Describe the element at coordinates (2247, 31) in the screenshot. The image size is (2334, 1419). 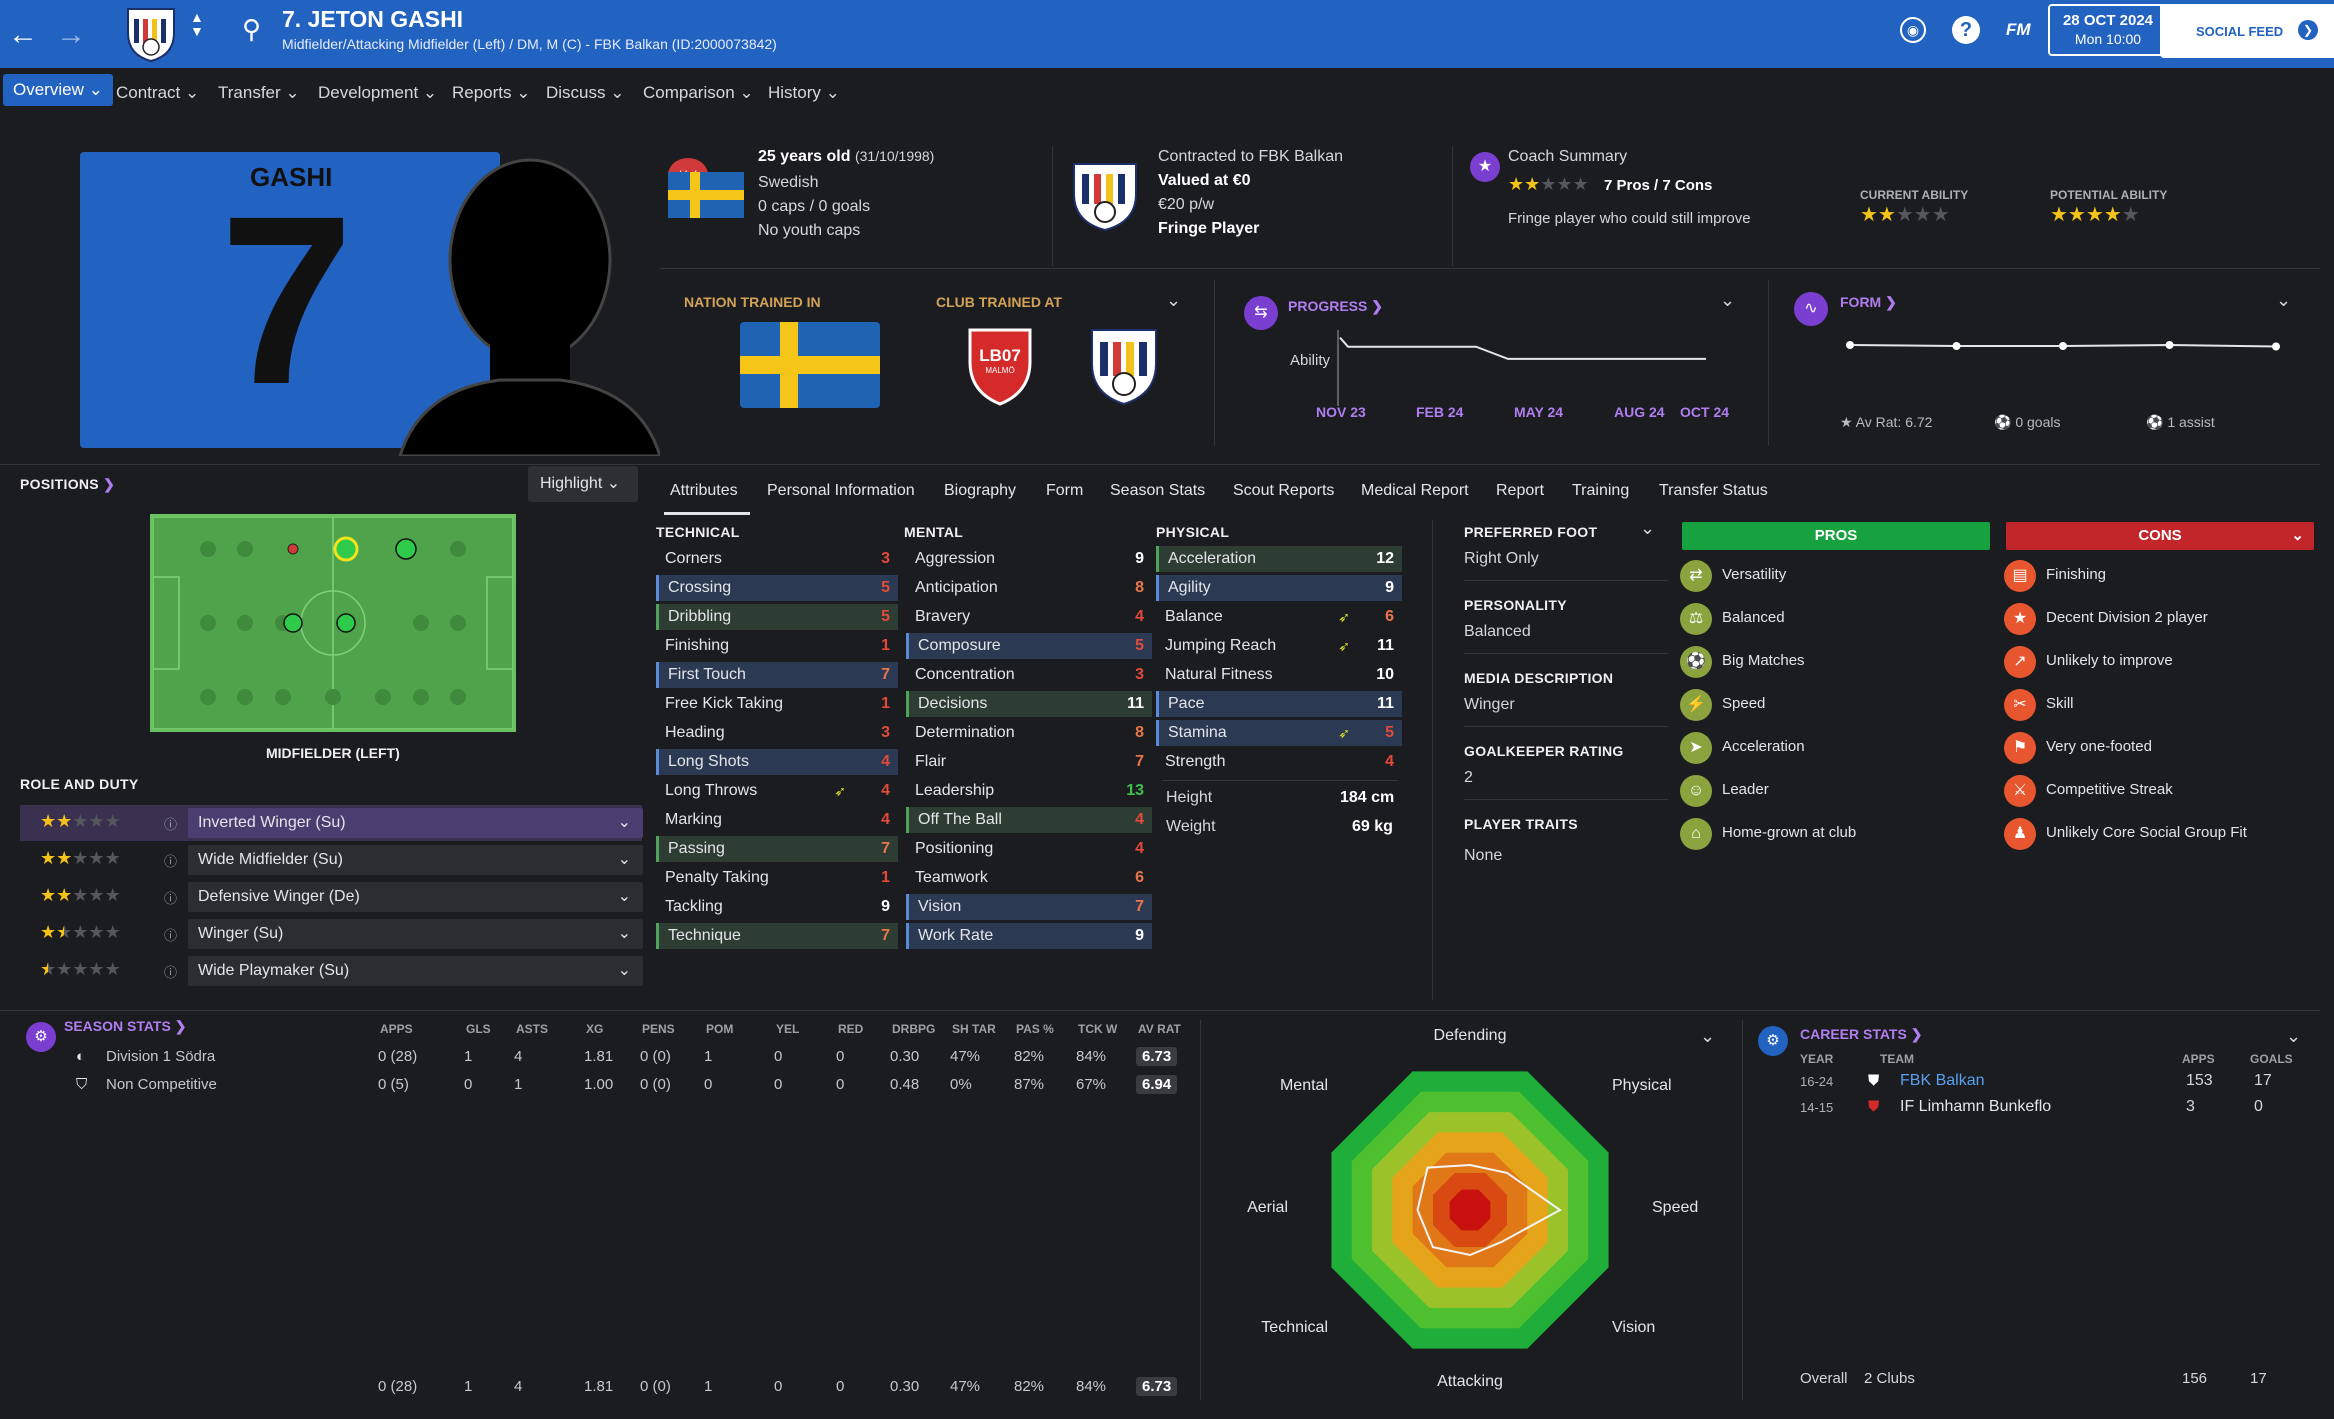
I see `social-feed-button: SOCIAL FEED ❯` at that location.